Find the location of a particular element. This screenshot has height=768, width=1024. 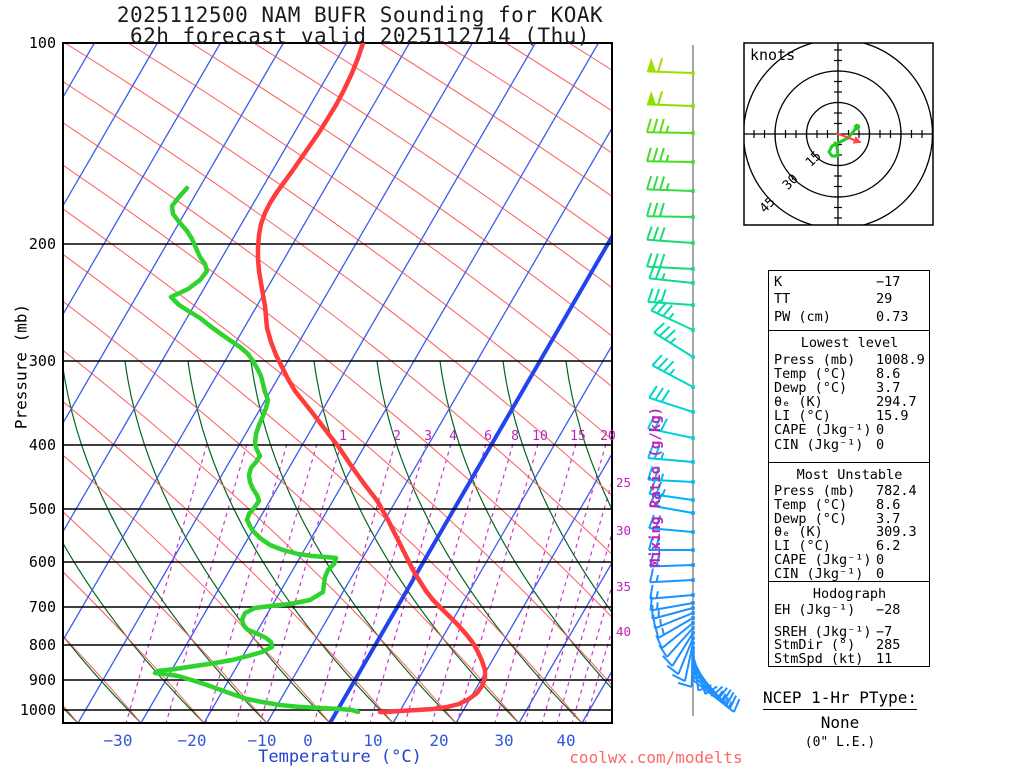

stats-row: Press (mb) 1008.9 is located at coordinates (851, 360).